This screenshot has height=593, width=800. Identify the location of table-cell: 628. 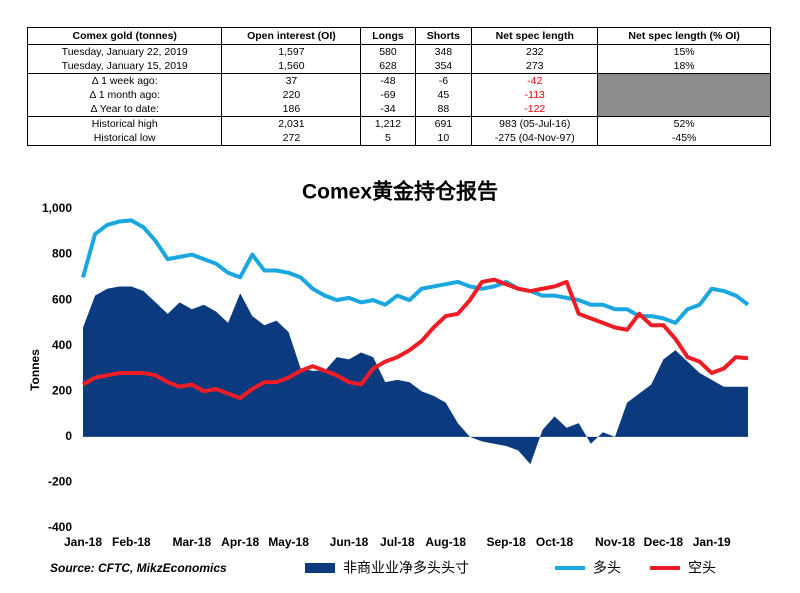
(388, 66).